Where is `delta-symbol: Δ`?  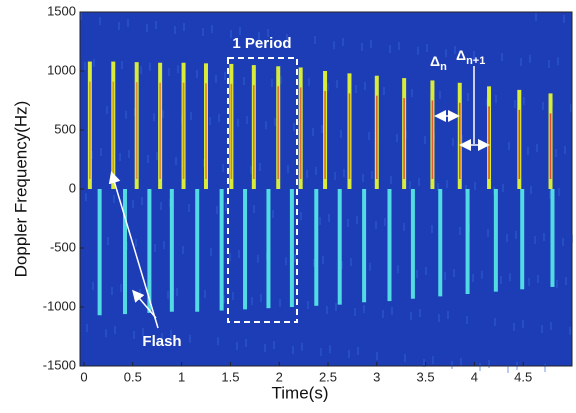
delta-symbol: Δ is located at coordinates (461, 55).